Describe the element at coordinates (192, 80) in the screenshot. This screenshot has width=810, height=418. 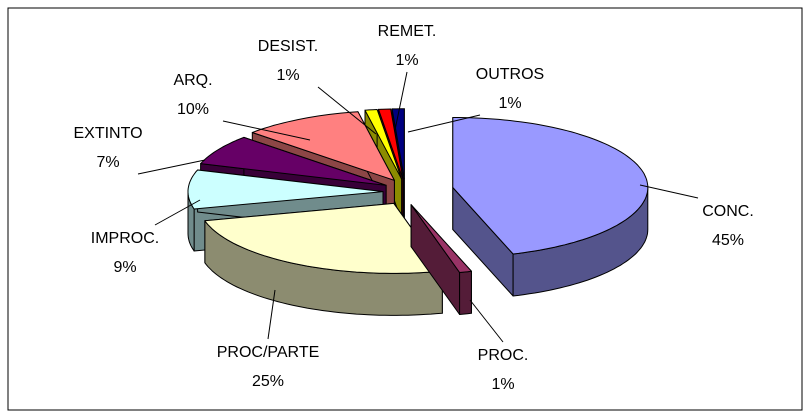
I see `slice-label: ARQ.` at that location.